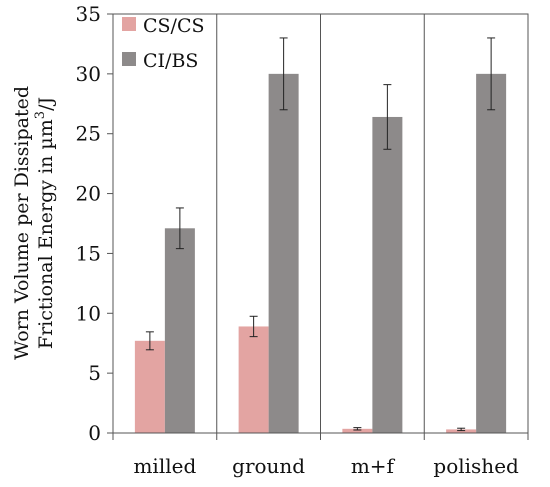  I want to click on y-axis-title-line-1: Worn Volume per Dissipated, so click(22, 223).